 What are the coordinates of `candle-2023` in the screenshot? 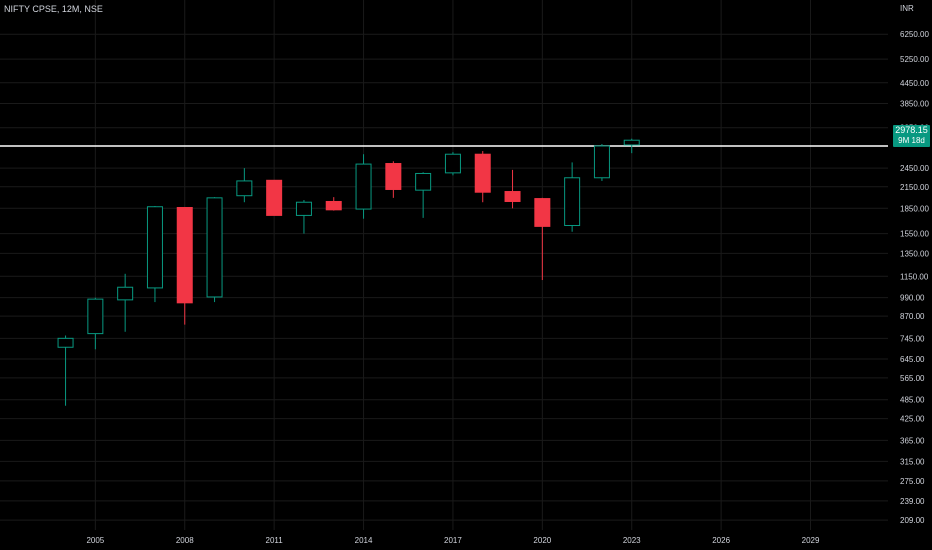 It's located at (631, 146).